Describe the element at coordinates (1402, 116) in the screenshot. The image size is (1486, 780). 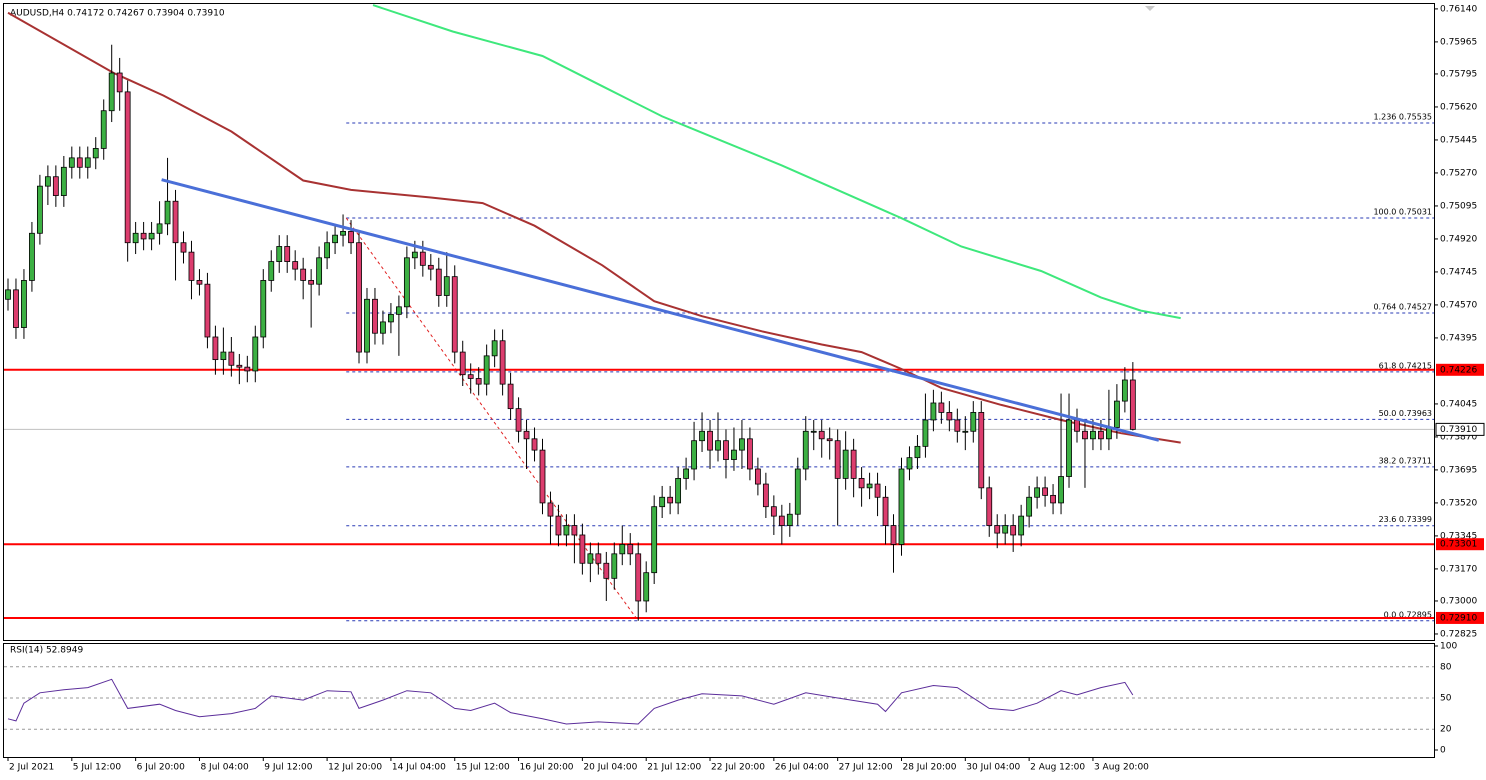
I see `fibo-level-label: 1.236 0.75535` at that location.